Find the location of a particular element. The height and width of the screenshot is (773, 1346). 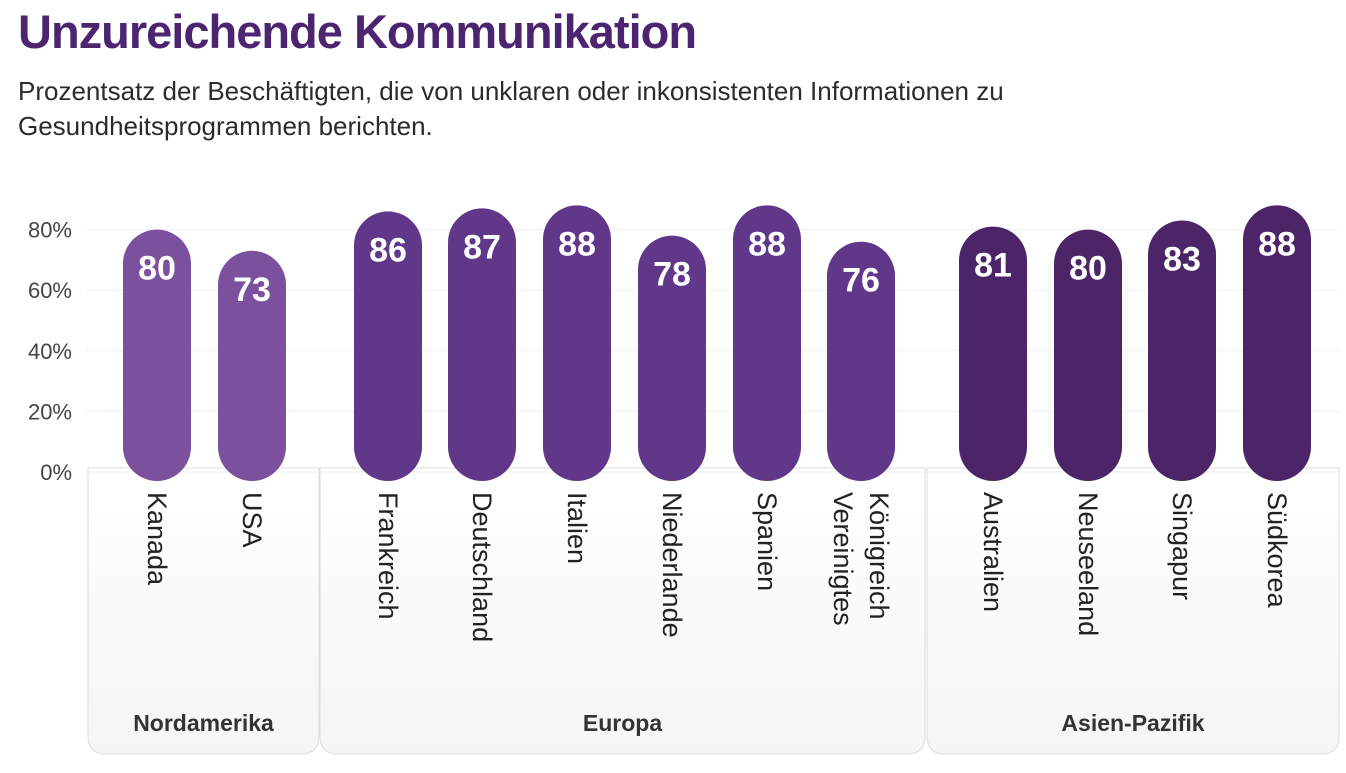

category-label-line: Vereinigtes is located at coordinates (843, 559).